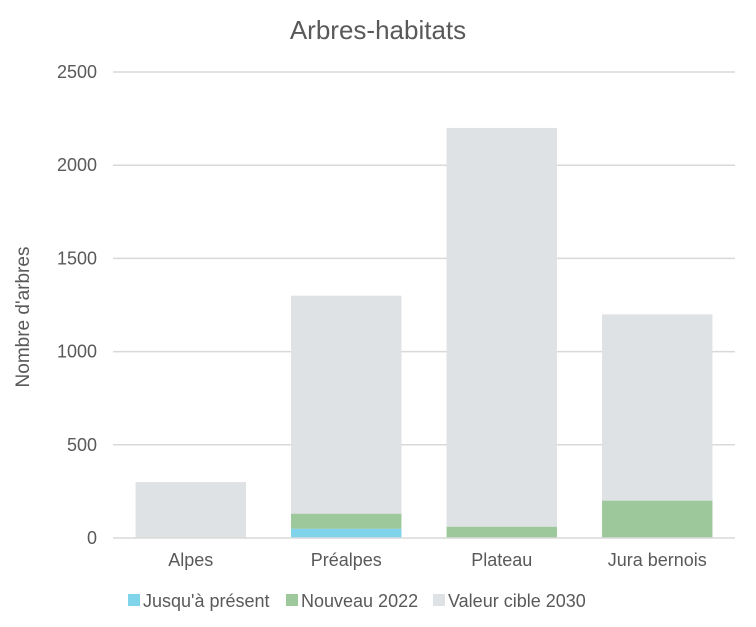 Image resolution: width=756 pixels, height=627 pixels. What do you see at coordinates (206, 601) in the screenshot?
I see `legend-label: Jusqu'à présent` at bounding box center [206, 601].